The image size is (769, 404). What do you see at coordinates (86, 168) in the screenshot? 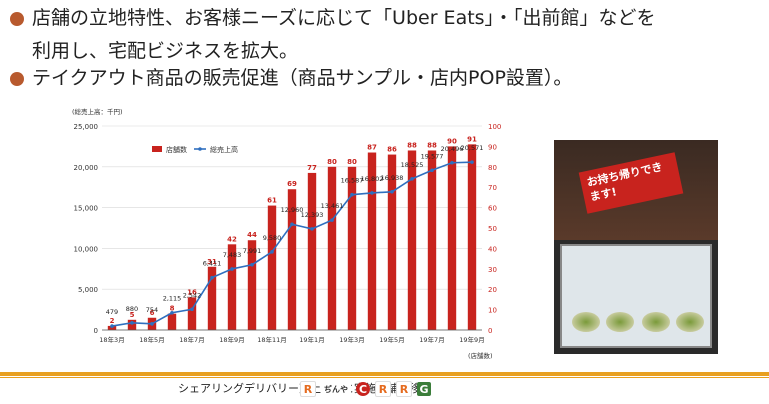
I see `y-tick-left: 20,000` at bounding box center [86, 168].